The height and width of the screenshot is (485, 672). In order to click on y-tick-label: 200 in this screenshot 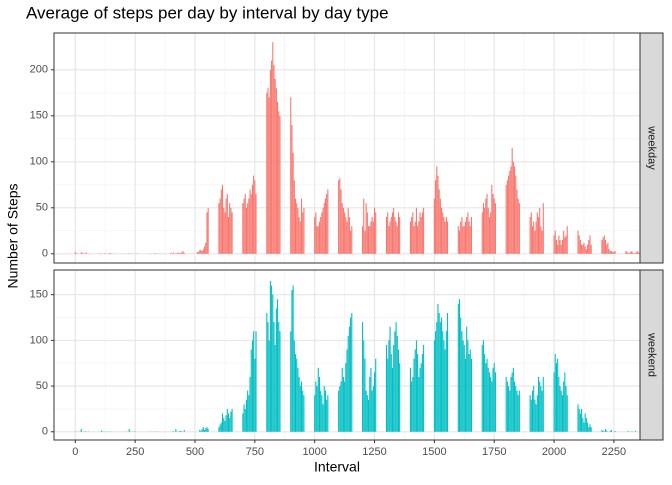, I will do `click(39, 70)`.